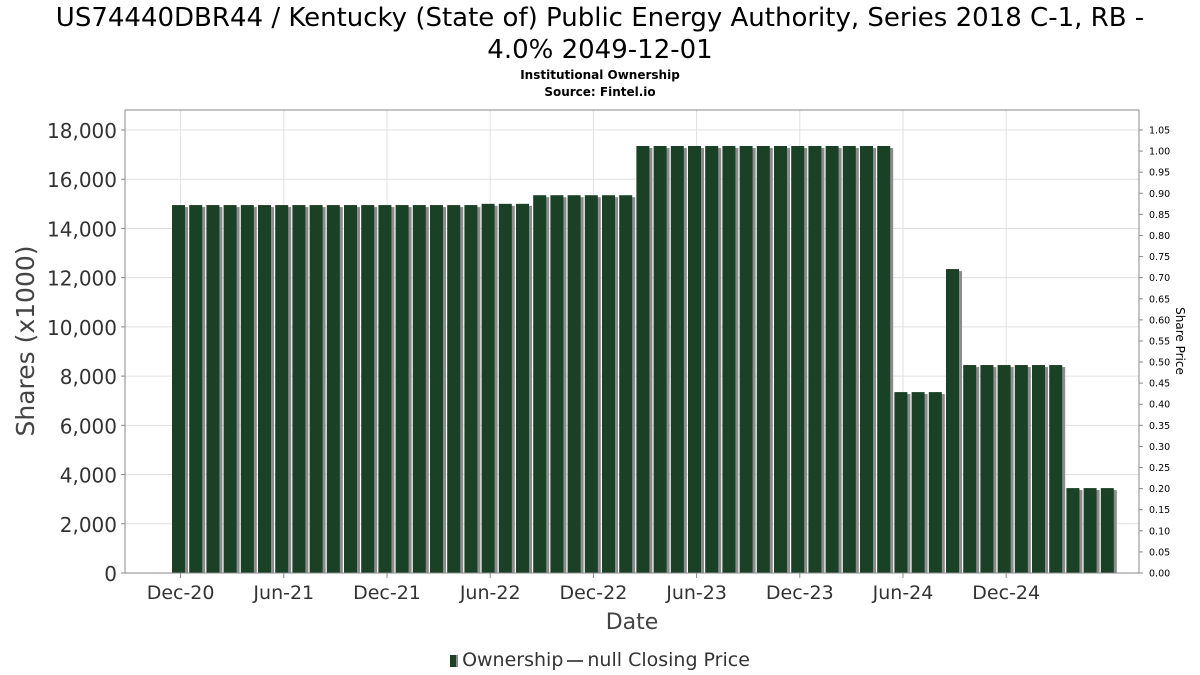 This screenshot has width=1200, height=675. I want to click on x-tick-label: Jun-23, so click(696, 593).